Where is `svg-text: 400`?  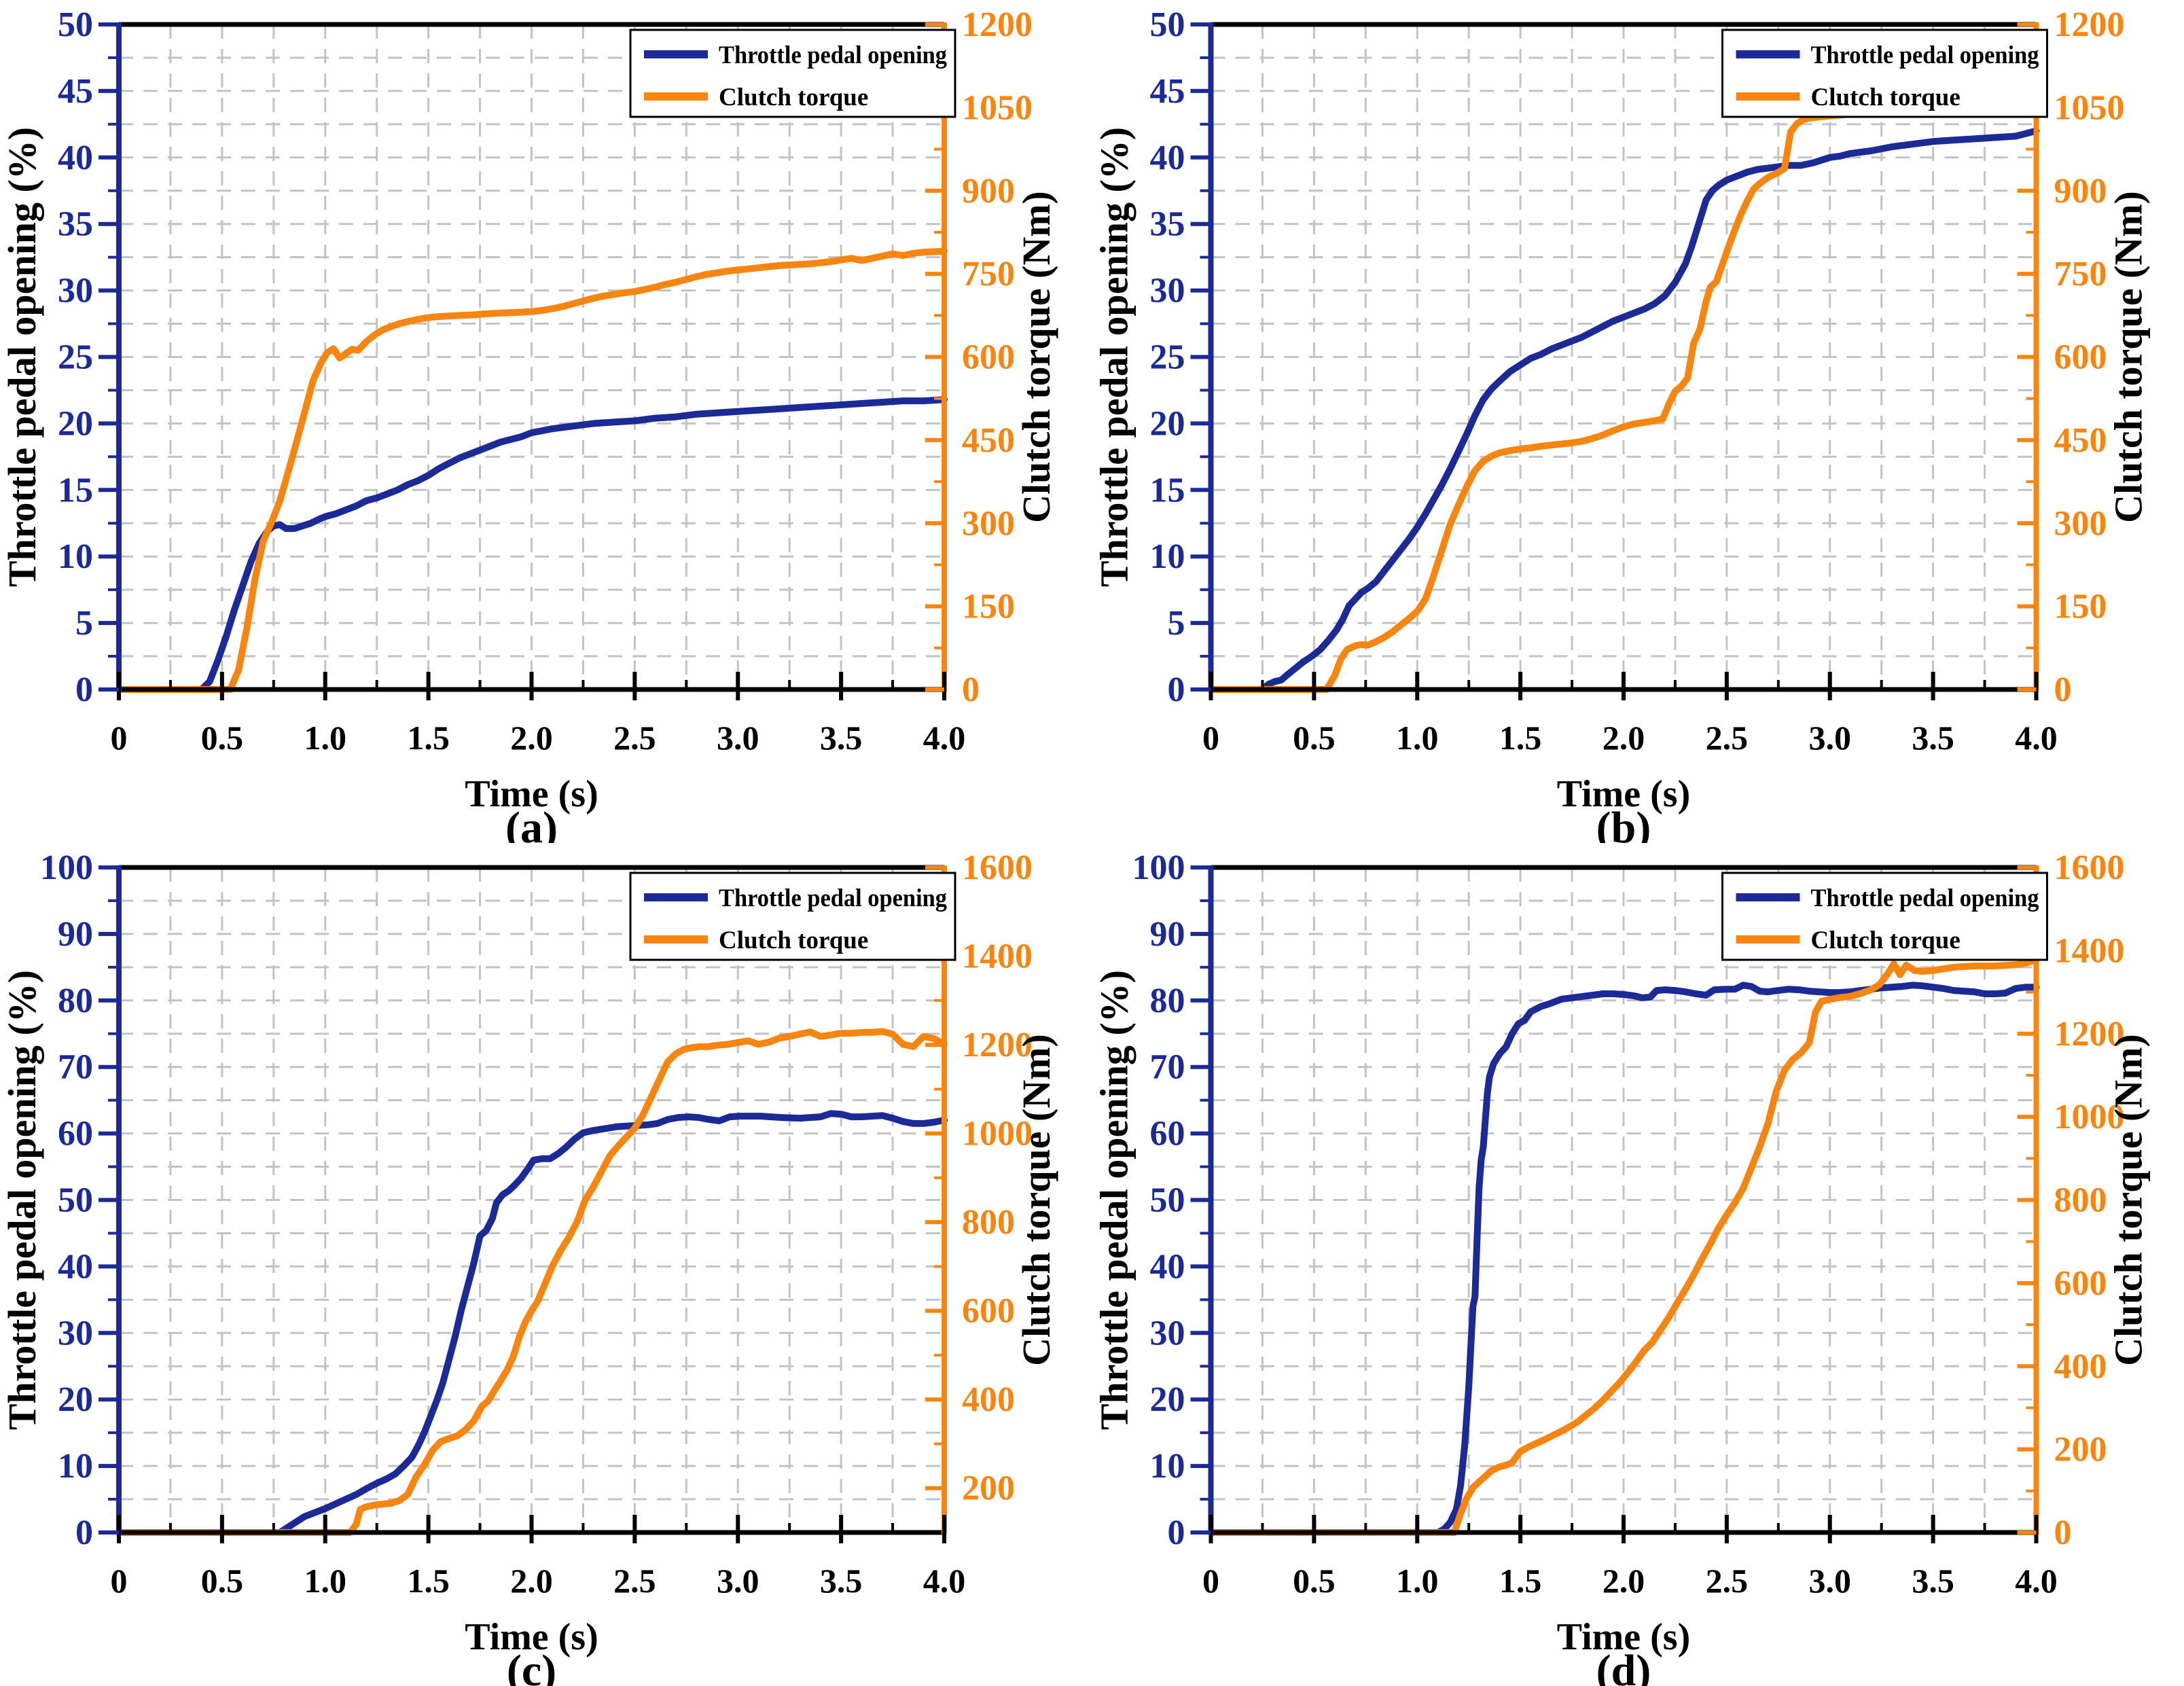
svg-text: 400 is located at coordinates (988, 1400).